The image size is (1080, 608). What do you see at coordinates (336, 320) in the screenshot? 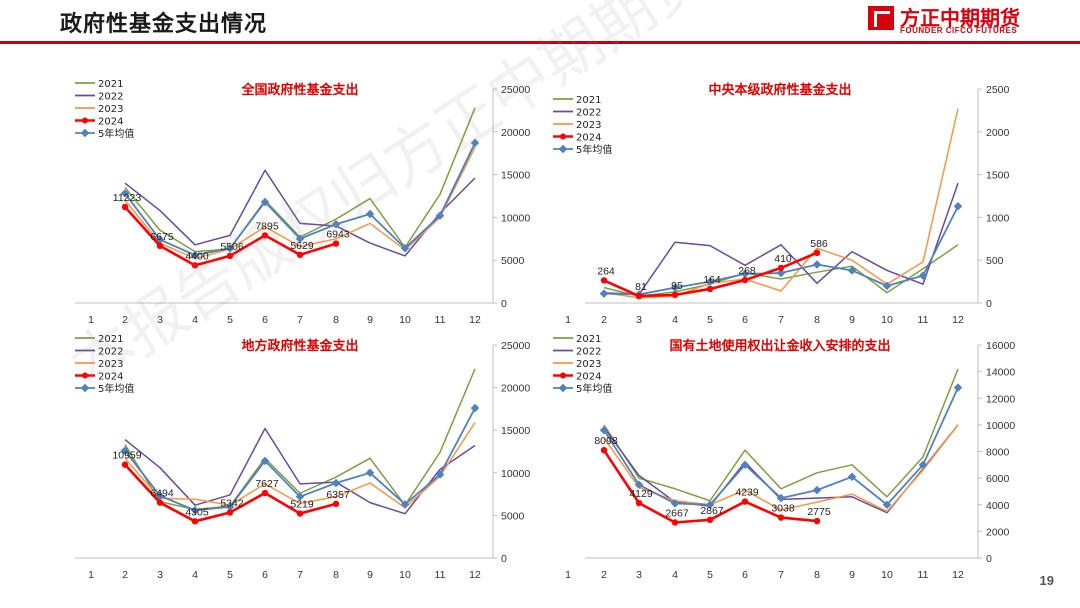
I see `chart-1-x-tick-label: 8` at bounding box center [336, 320].